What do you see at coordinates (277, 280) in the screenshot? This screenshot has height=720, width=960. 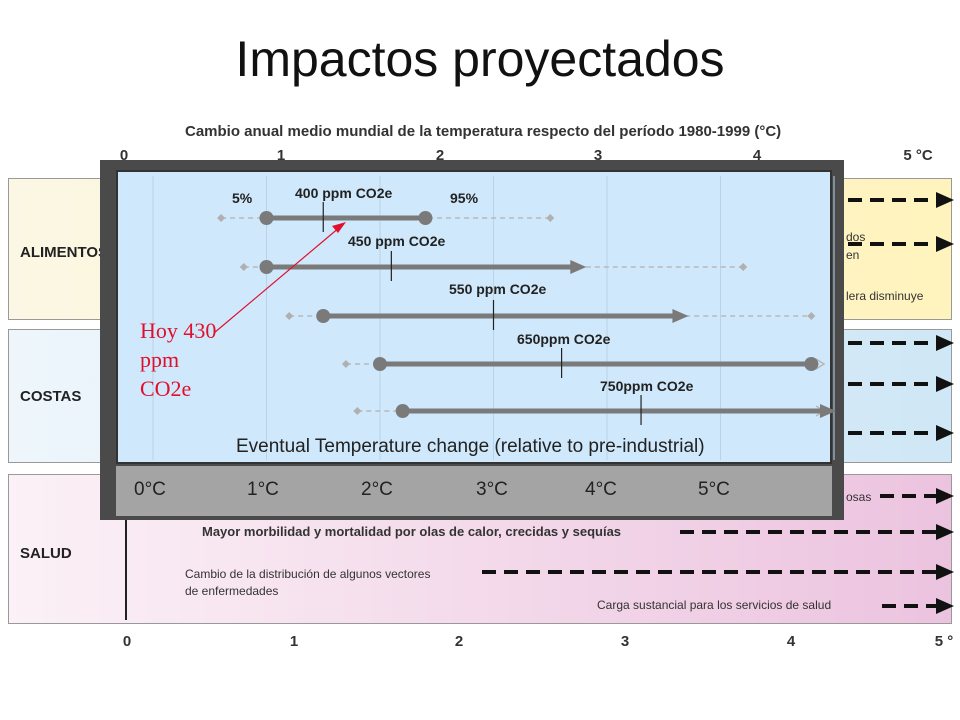 I see `annotation-arrow-line` at bounding box center [277, 280].